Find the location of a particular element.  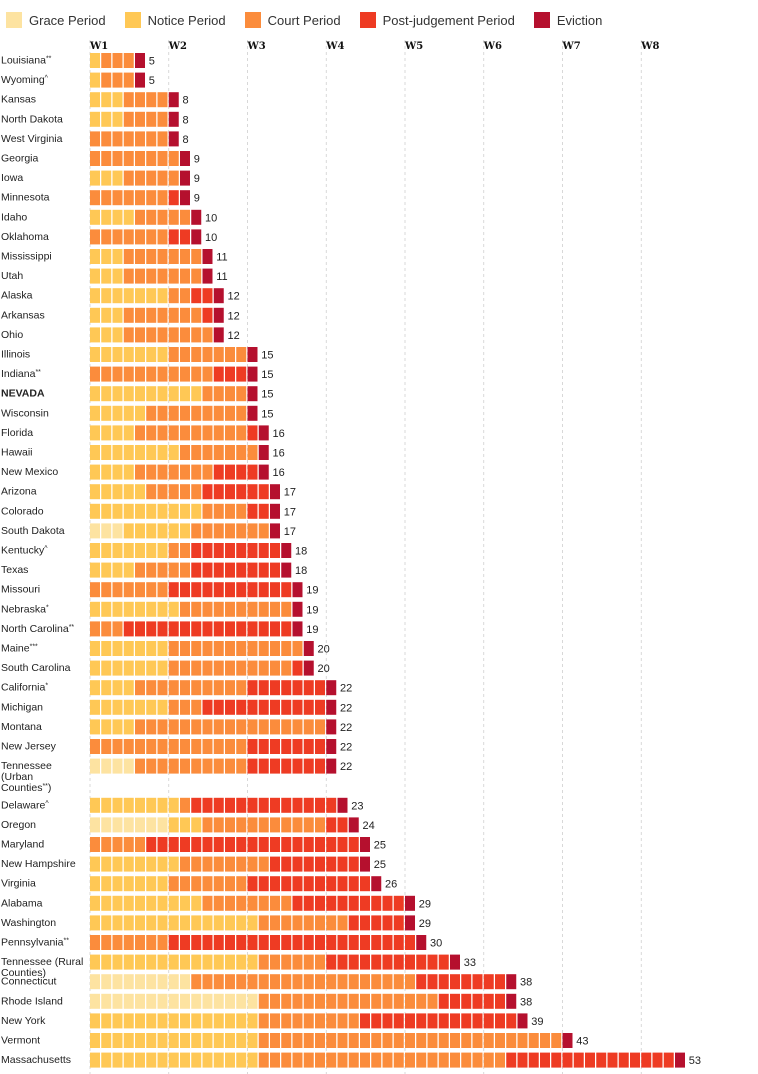

total-label: 25 is located at coordinates (380, 846).